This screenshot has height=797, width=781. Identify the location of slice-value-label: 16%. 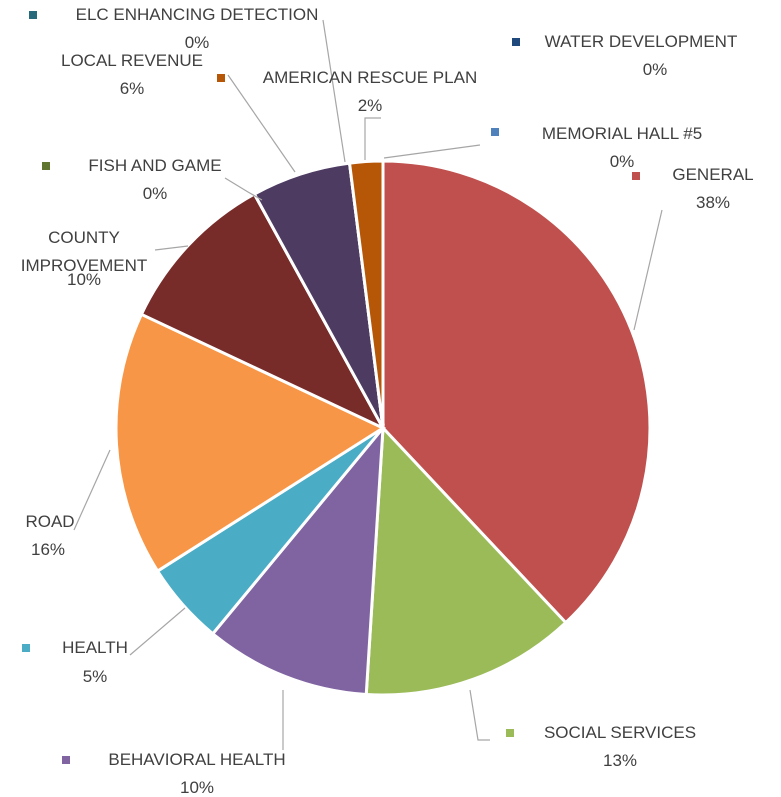
(48, 549).